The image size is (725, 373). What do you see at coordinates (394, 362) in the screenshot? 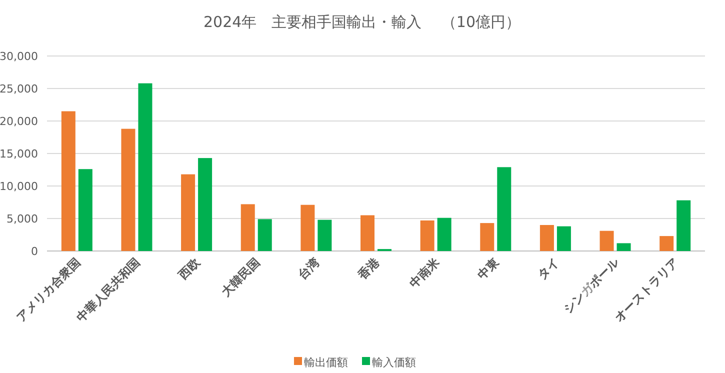
I see `legend-label: 輸入価額` at bounding box center [394, 362].